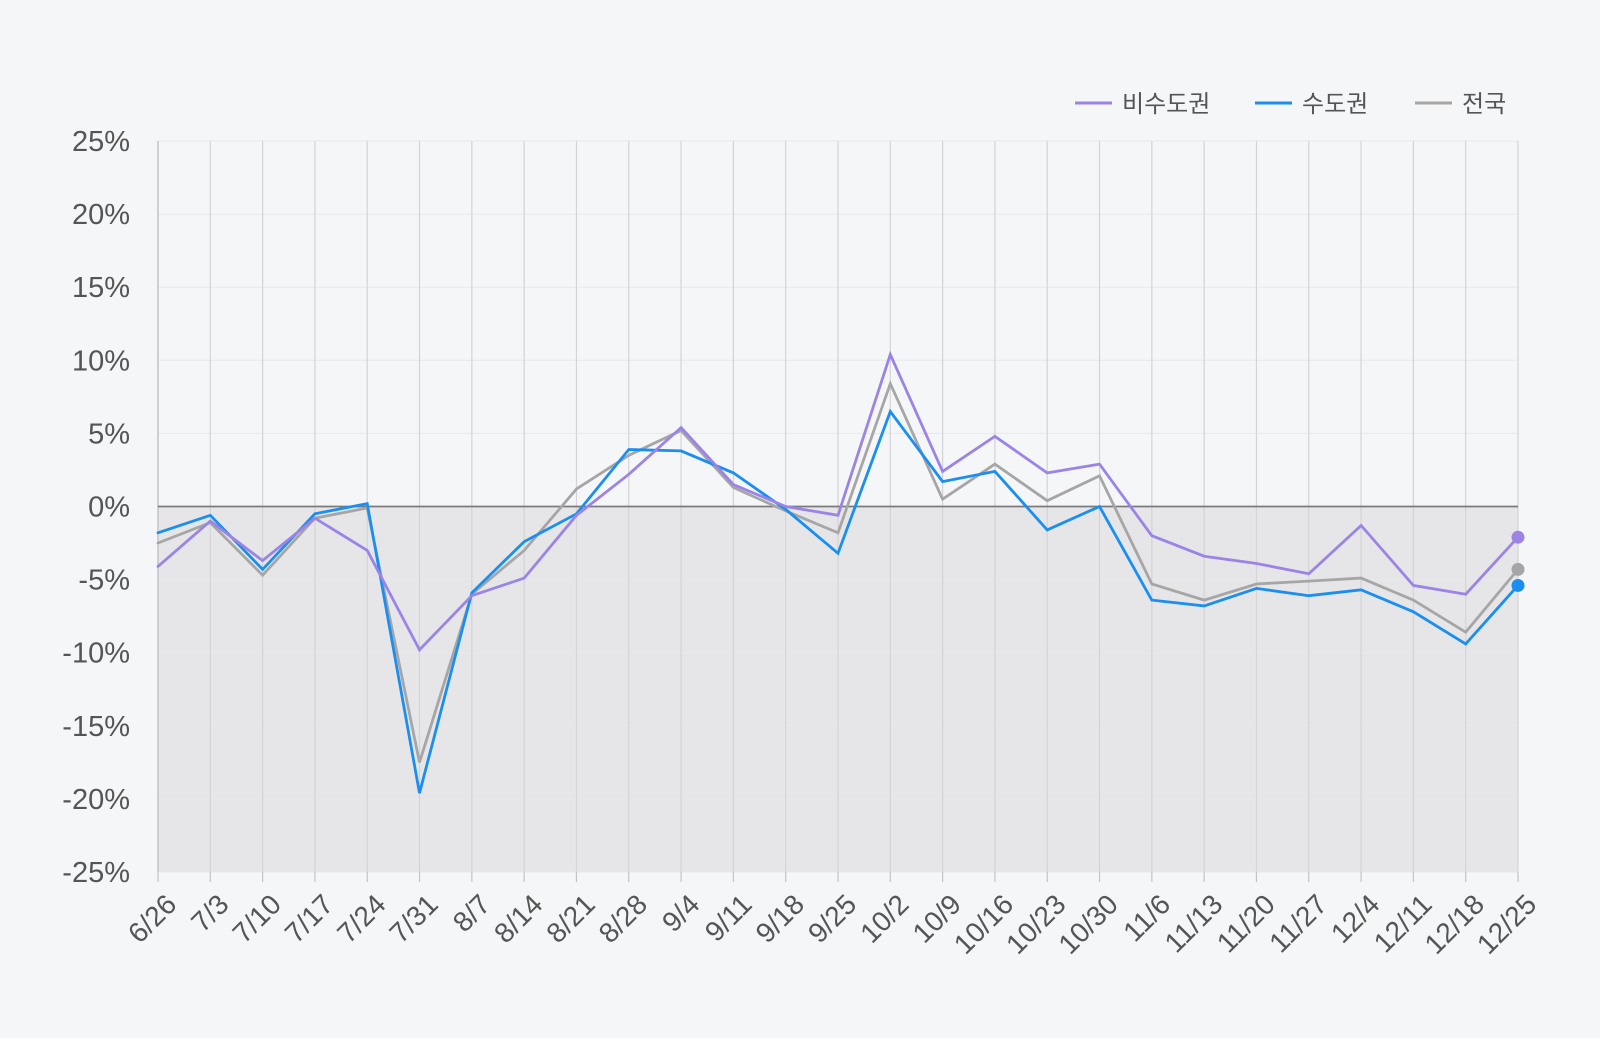 The image size is (1600, 1038). I want to click on y-tick-label: -10%, so click(96, 654).